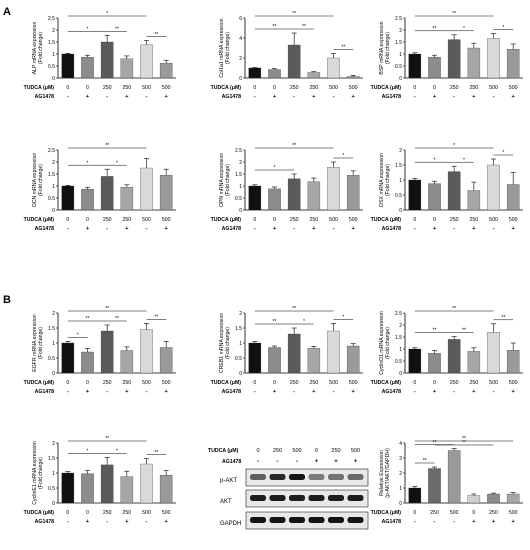 The height and width of the screenshot is (550, 530). I want to click on y-axis-title: OPN mRNA expression, so click(222, 180).